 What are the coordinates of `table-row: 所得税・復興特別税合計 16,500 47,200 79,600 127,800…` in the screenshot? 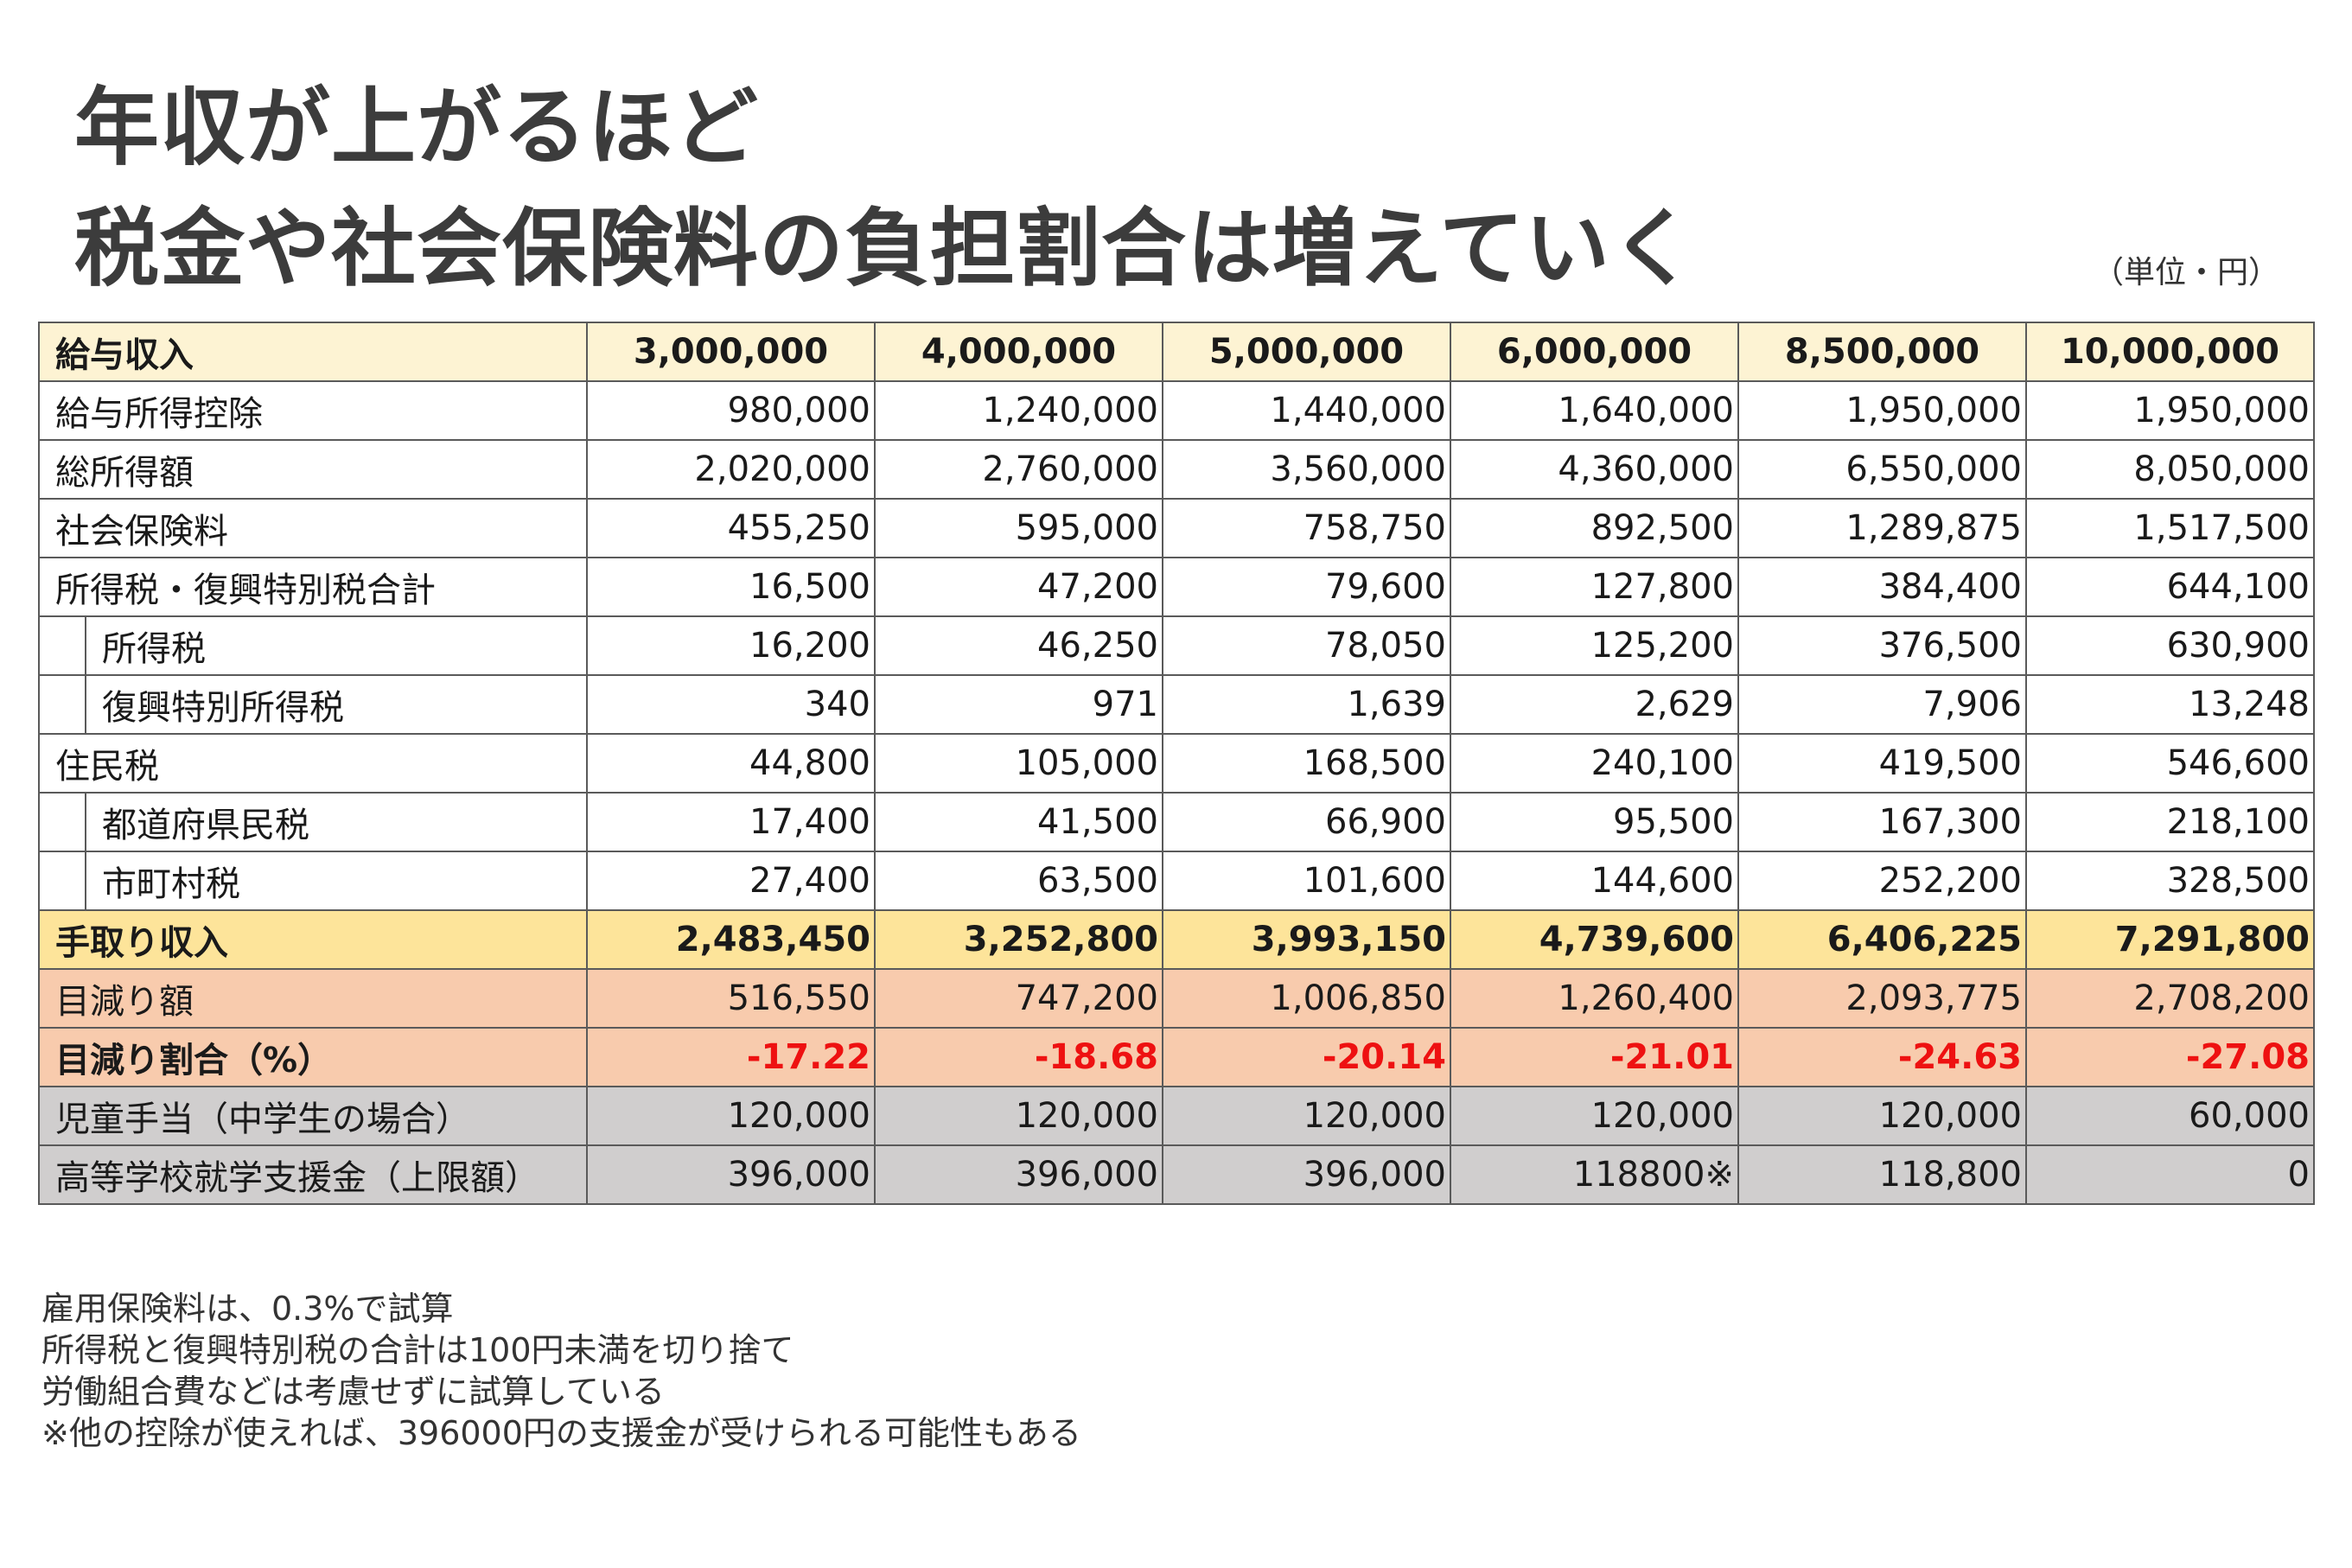 It's located at (1177, 587).